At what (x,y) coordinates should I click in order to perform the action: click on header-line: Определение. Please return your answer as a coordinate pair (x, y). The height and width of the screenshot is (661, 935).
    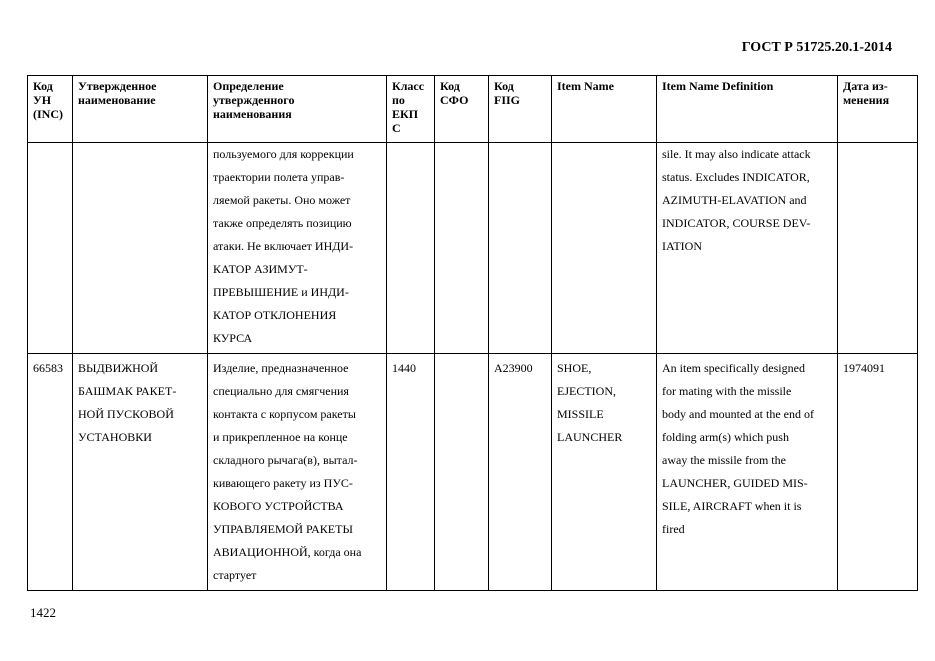
    Looking at the image, I should click on (248, 86).